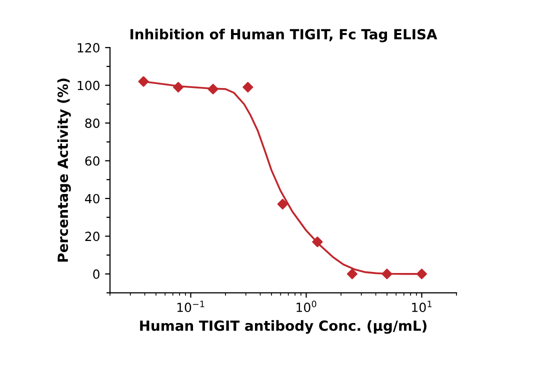  What do you see at coordinates (190, 306) in the screenshot?
I see `x-tick-label: 10$^{−1}$` at bounding box center [190, 306].